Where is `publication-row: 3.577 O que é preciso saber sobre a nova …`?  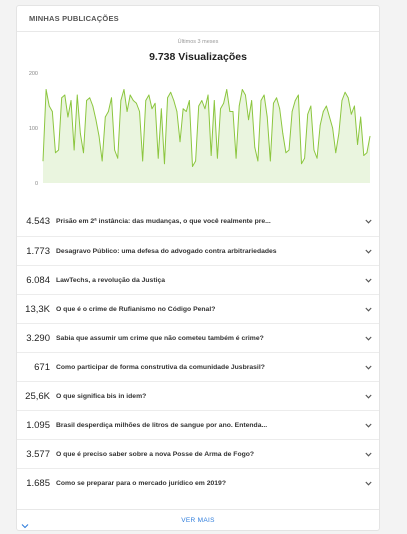
publication-row: 3.577 O que é preciso saber sobre a nova … is located at coordinates (198, 453).